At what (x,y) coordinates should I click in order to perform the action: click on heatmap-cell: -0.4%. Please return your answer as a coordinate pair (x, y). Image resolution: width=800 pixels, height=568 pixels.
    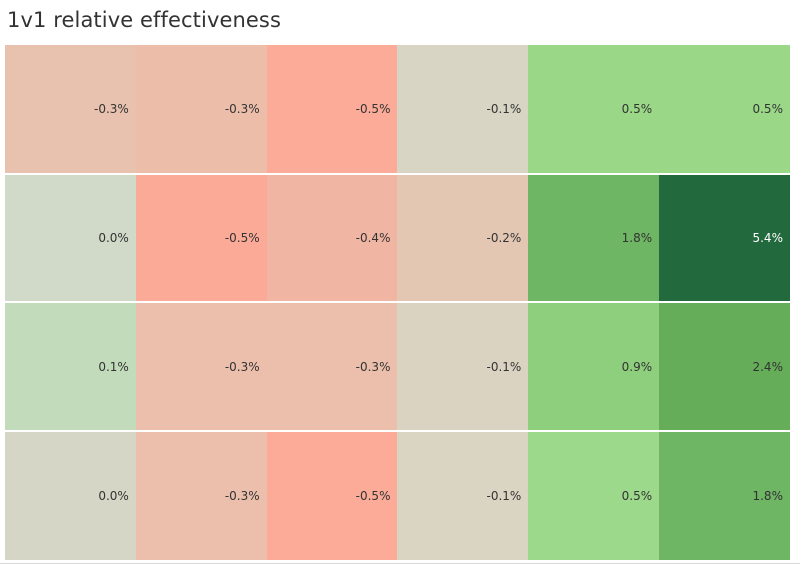
    Looking at the image, I should click on (332, 238).